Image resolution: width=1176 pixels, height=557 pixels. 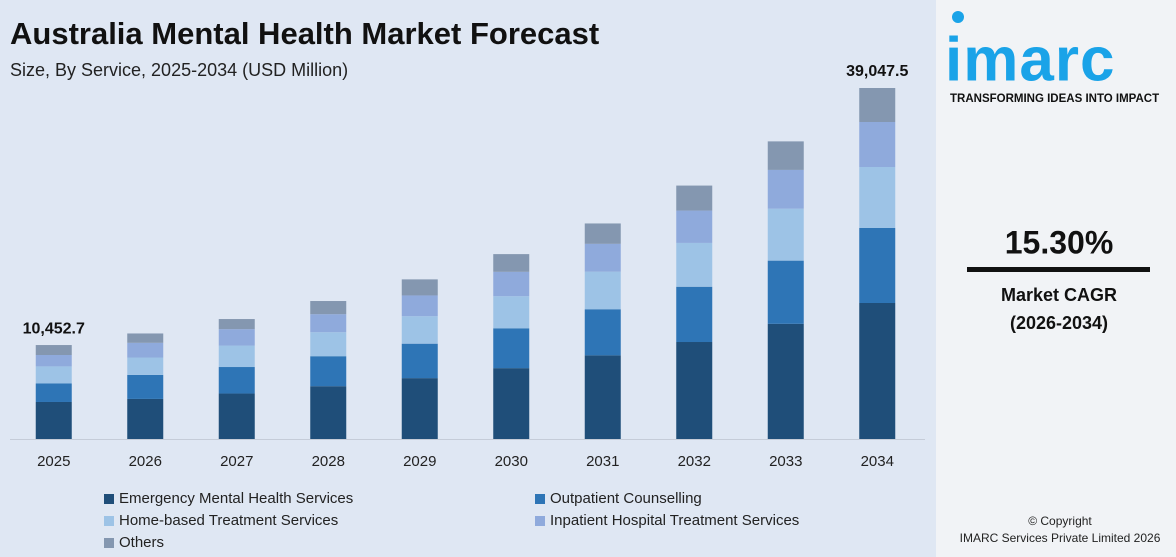 What do you see at coordinates (1059, 242) in the screenshot?
I see `cagr-value: 15.30%` at bounding box center [1059, 242].